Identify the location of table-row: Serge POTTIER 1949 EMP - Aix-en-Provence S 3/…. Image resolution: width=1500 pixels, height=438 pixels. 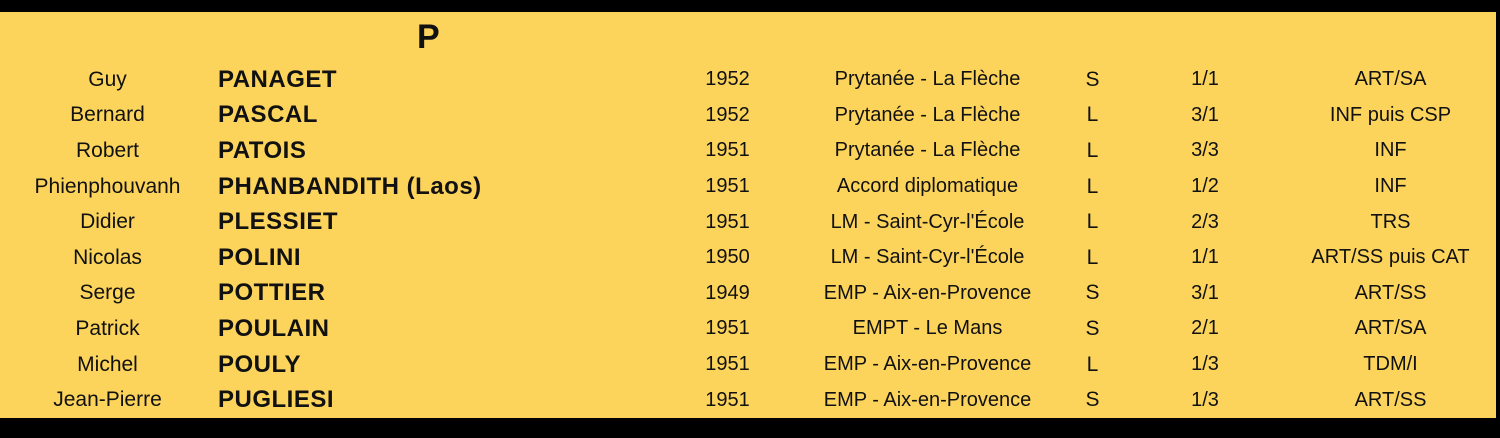
(748, 294).